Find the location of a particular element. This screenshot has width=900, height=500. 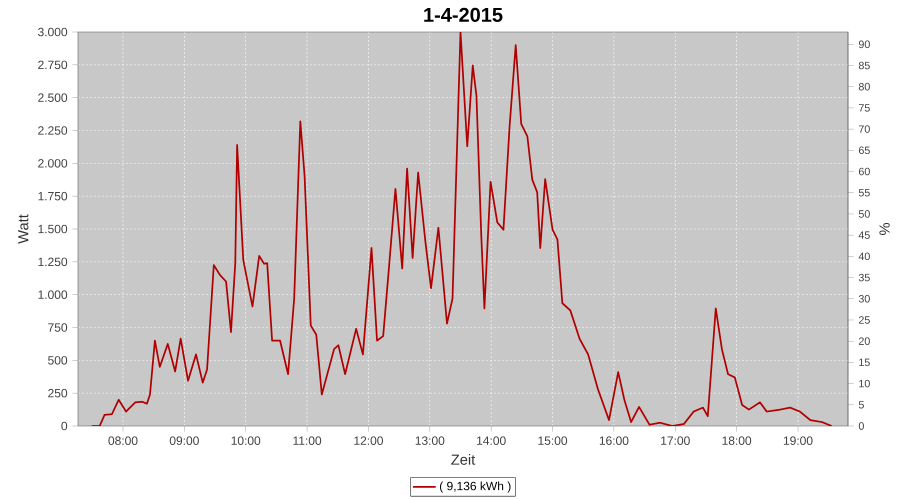

y2-tick-label: 30 is located at coordinates (864, 298).